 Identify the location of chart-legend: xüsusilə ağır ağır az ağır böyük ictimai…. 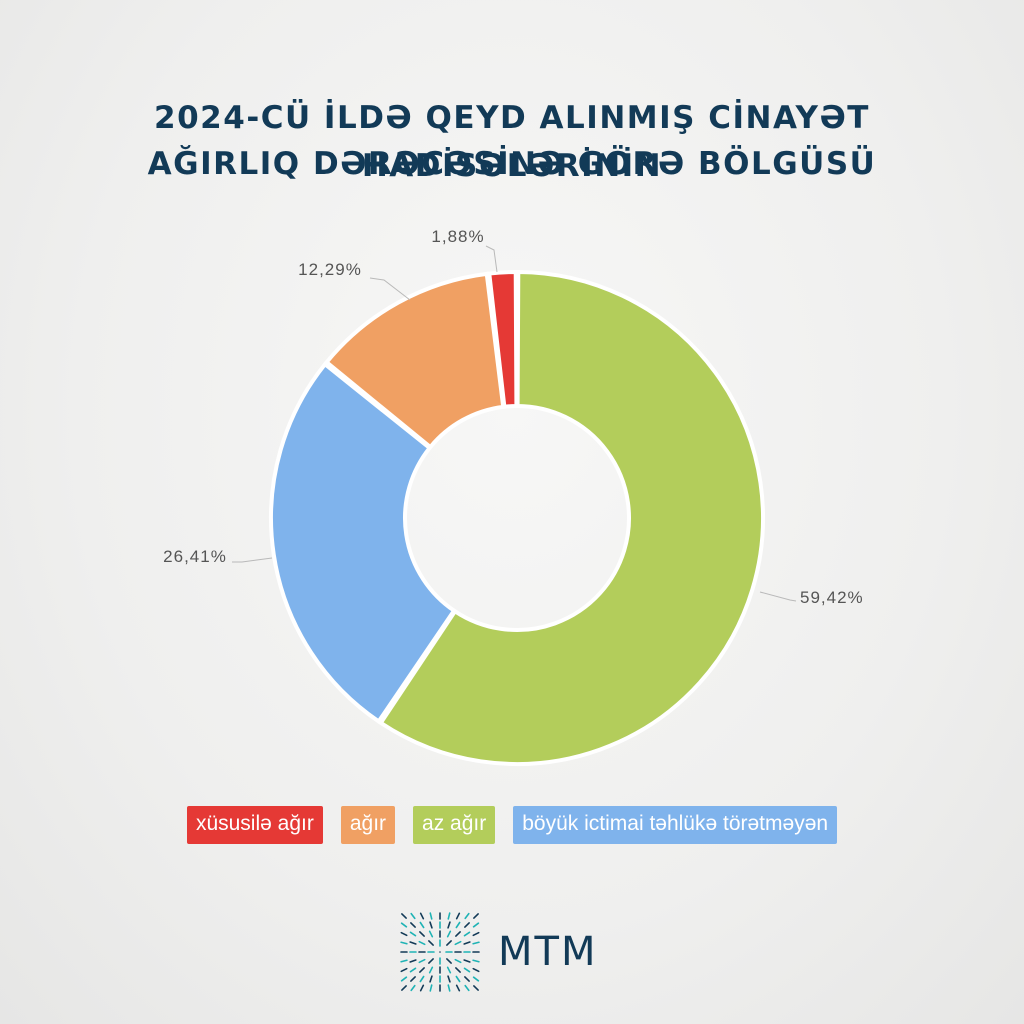
(512, 825).